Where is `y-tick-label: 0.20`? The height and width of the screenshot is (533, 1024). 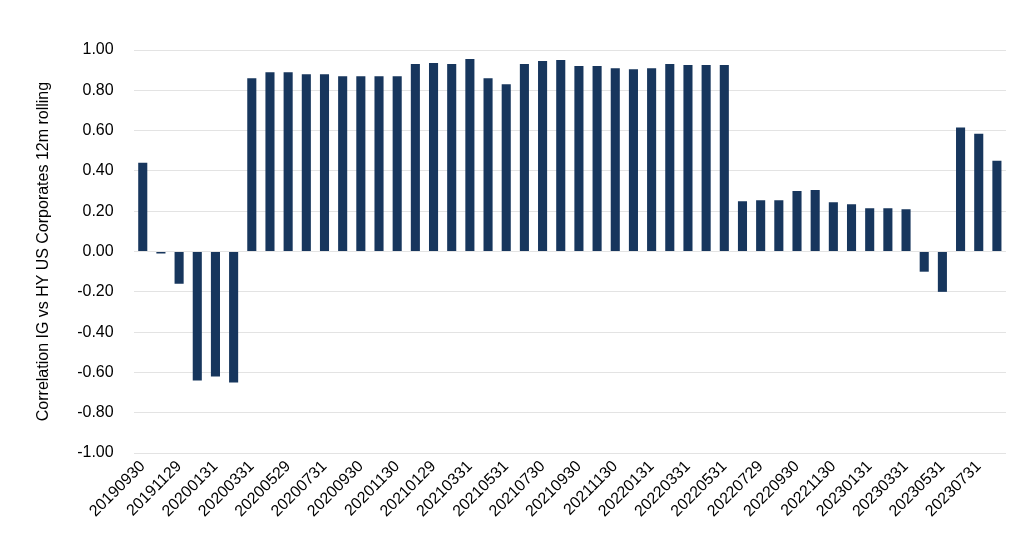
y-tick-label: 0.20 is located at coordinates (98, 210).